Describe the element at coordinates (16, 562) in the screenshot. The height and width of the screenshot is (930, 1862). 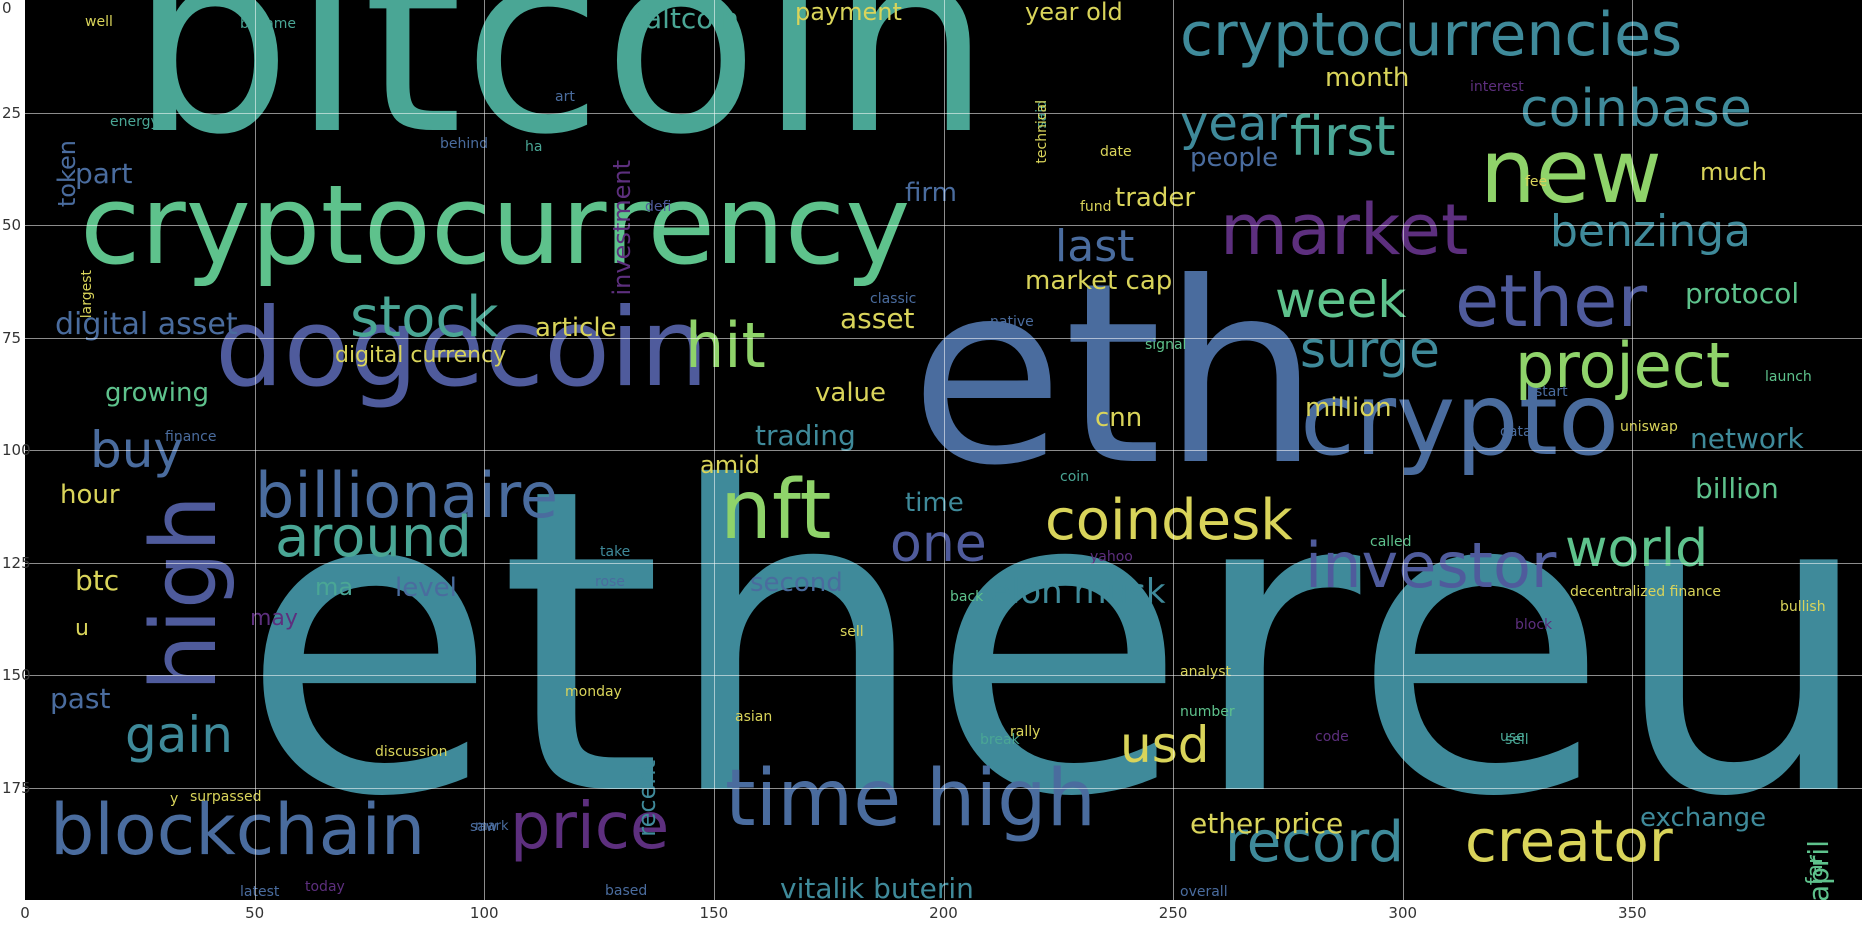
I see `y-tick-label: 125` at that location.